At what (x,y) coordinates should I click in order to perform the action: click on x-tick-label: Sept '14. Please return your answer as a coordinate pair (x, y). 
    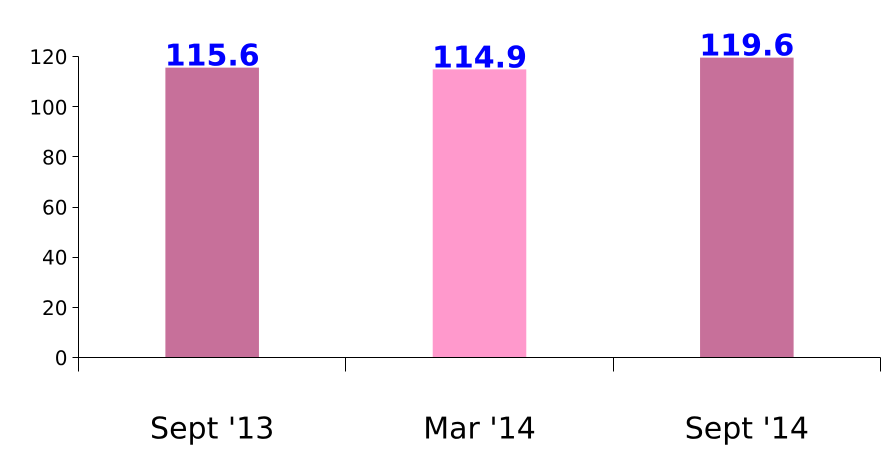
    Looking at the image, I should click on (746, 429).